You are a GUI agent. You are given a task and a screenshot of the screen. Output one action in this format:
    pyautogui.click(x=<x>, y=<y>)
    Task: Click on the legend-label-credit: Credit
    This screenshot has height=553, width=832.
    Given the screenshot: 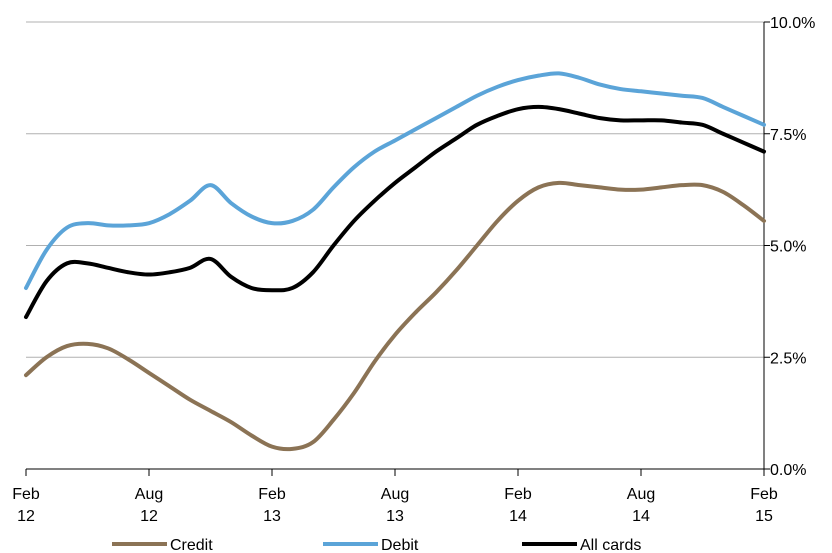 What is the action you would take?
    pyautogui.click(x=191, y=545)
    